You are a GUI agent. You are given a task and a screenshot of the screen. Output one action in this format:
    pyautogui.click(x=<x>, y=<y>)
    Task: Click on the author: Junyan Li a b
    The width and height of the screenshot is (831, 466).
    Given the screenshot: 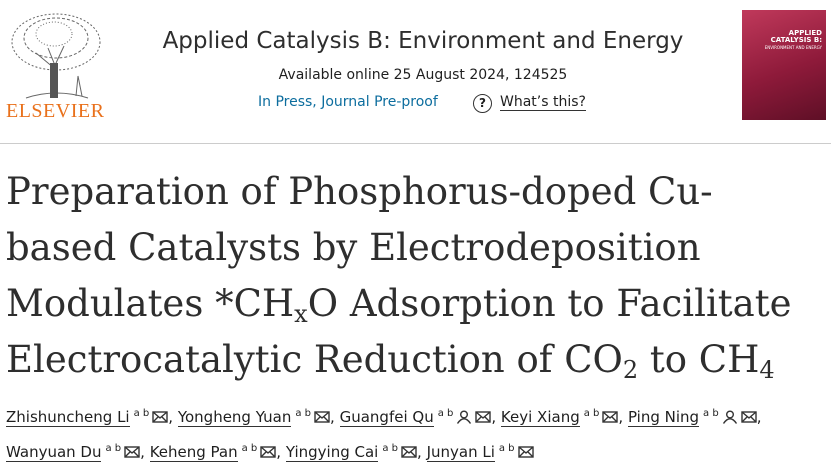 What is the action you would take?
    pyautogui.click(x=480, y=452)
    